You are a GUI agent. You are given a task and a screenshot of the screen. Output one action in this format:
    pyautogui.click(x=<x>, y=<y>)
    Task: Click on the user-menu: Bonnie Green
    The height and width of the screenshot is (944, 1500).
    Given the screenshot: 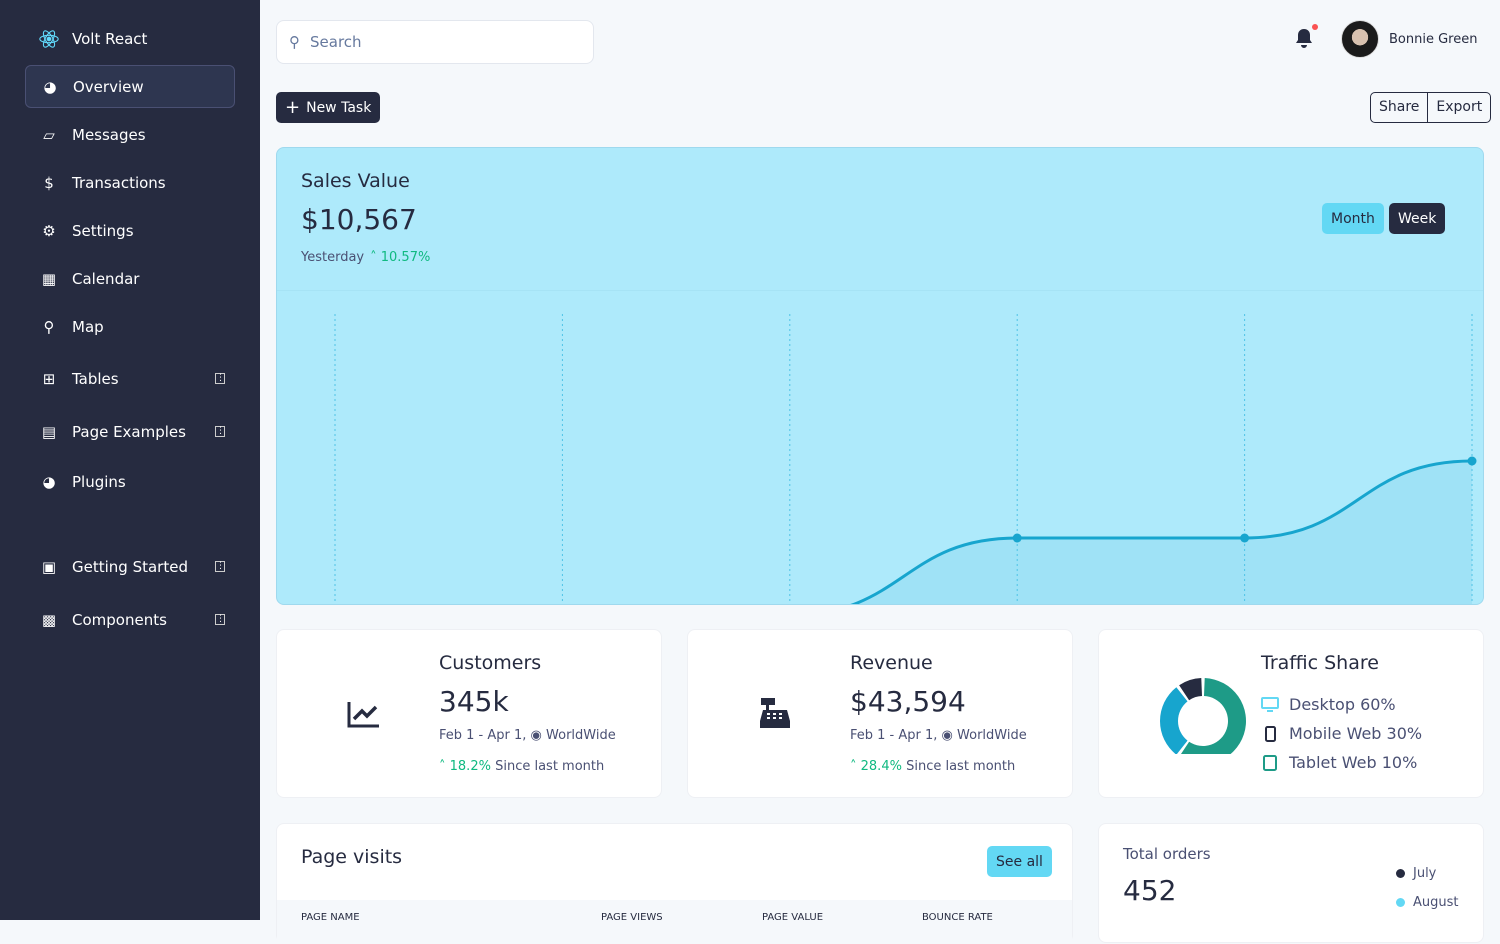 What is the action you would take?
    pyautogui.click(x=1409, y=39)
    